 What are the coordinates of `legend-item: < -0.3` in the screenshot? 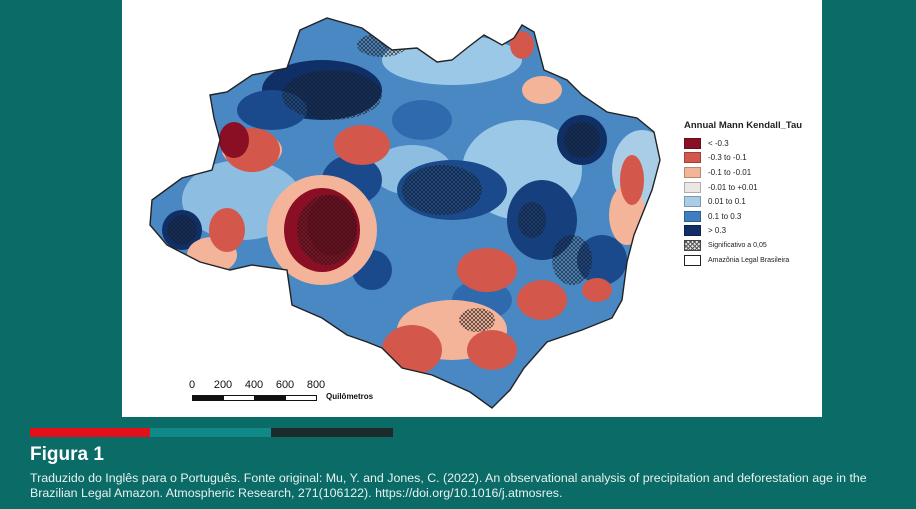 It's located at (751, 143).